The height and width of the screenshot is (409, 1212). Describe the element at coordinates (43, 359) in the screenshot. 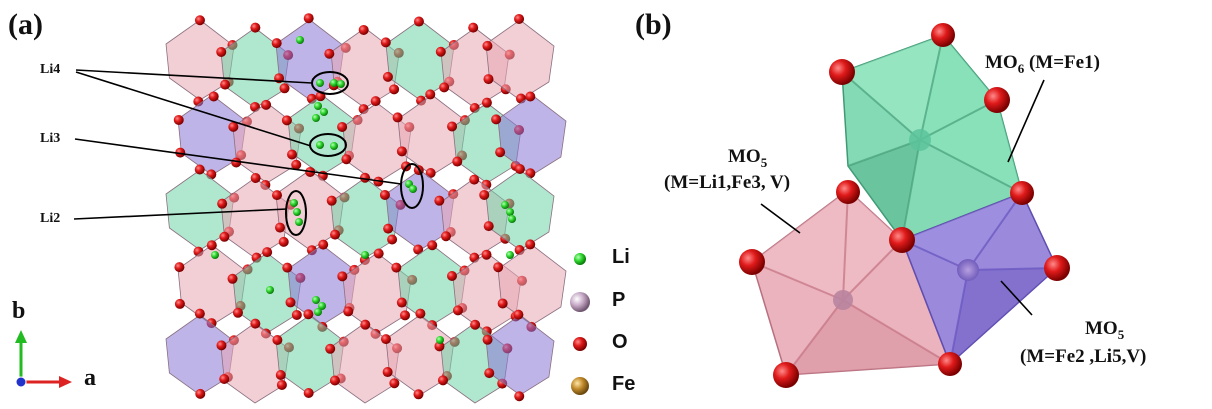

I see `axis-indicator` at that location.